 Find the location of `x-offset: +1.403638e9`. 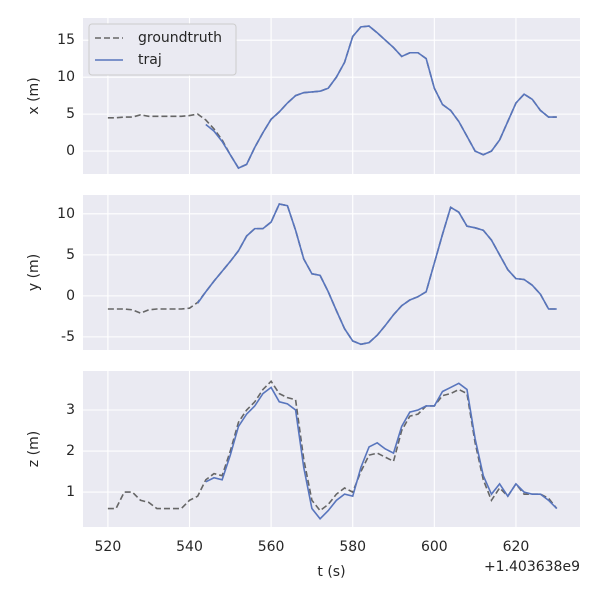

x-offset: +1.403638e9 is located at coordinates (532, 567).